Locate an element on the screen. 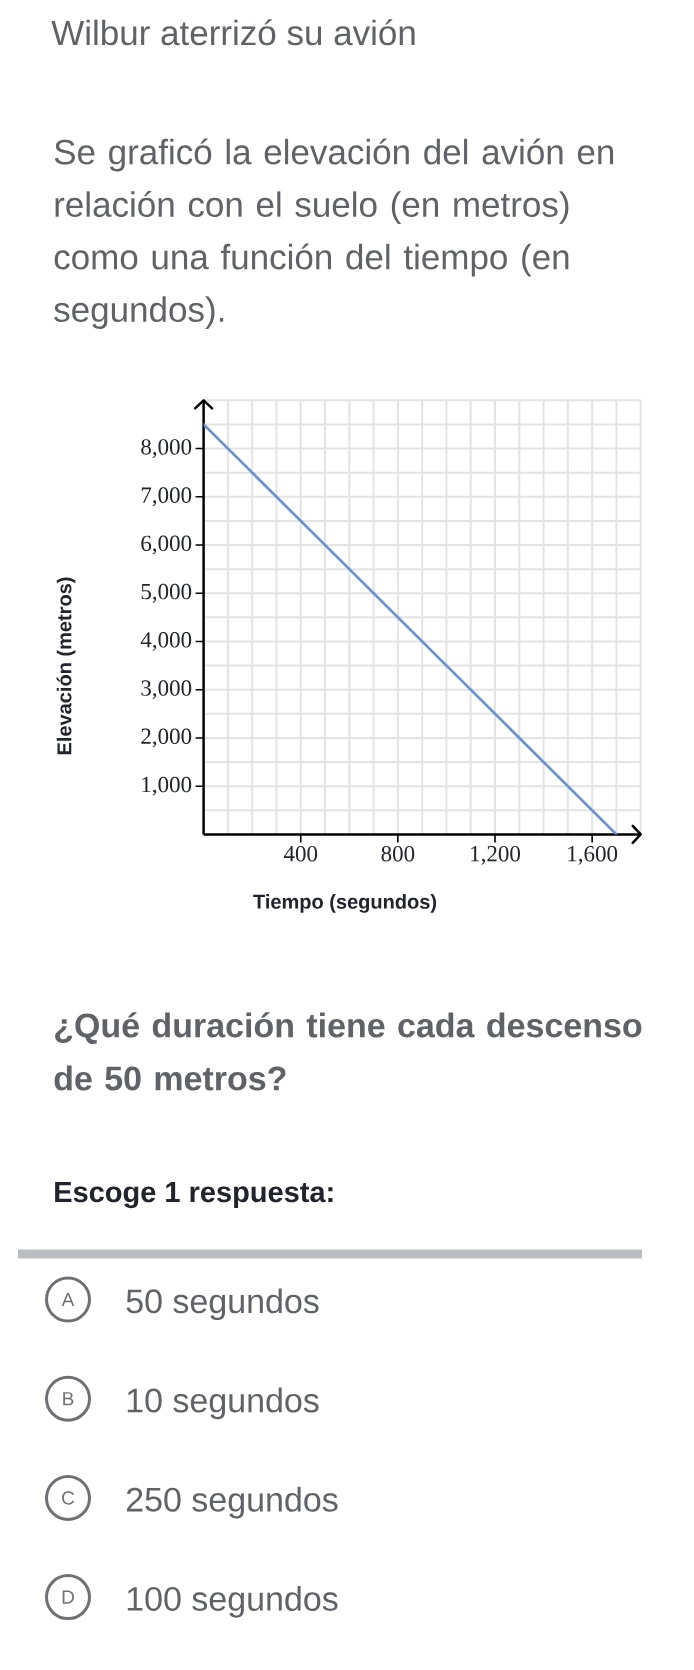 The width and height of the screenshot is (694, 1670). x-tick-label: 400 is located at coordinates (300, 853).